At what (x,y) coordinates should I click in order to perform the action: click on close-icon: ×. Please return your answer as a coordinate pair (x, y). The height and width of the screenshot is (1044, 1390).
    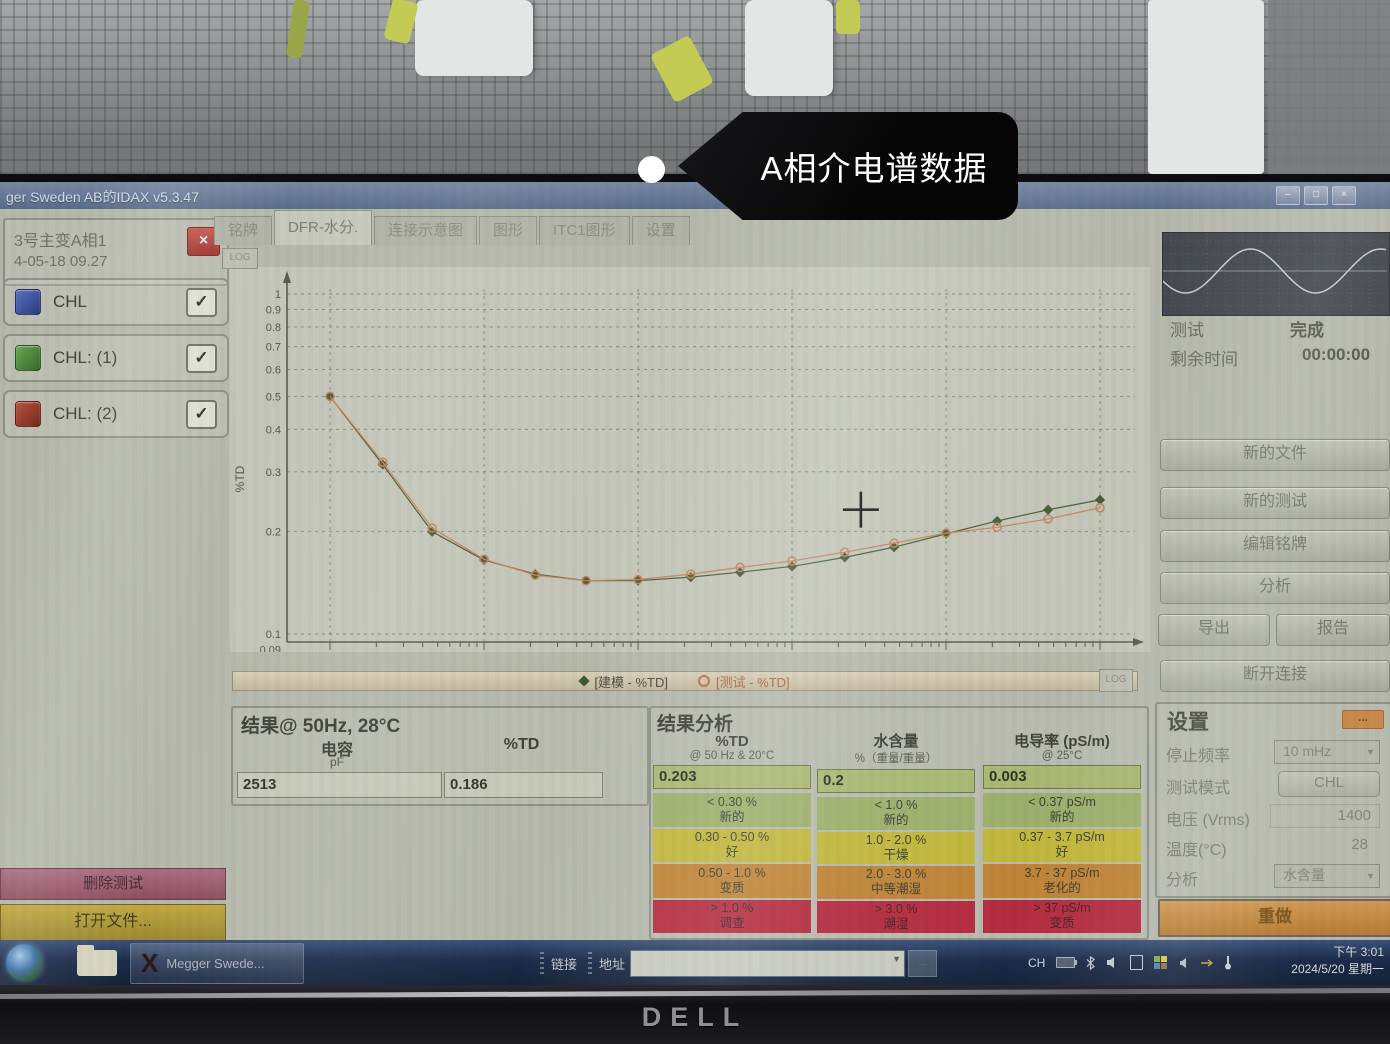
    Looking at the image, I should click on (1344, 195).